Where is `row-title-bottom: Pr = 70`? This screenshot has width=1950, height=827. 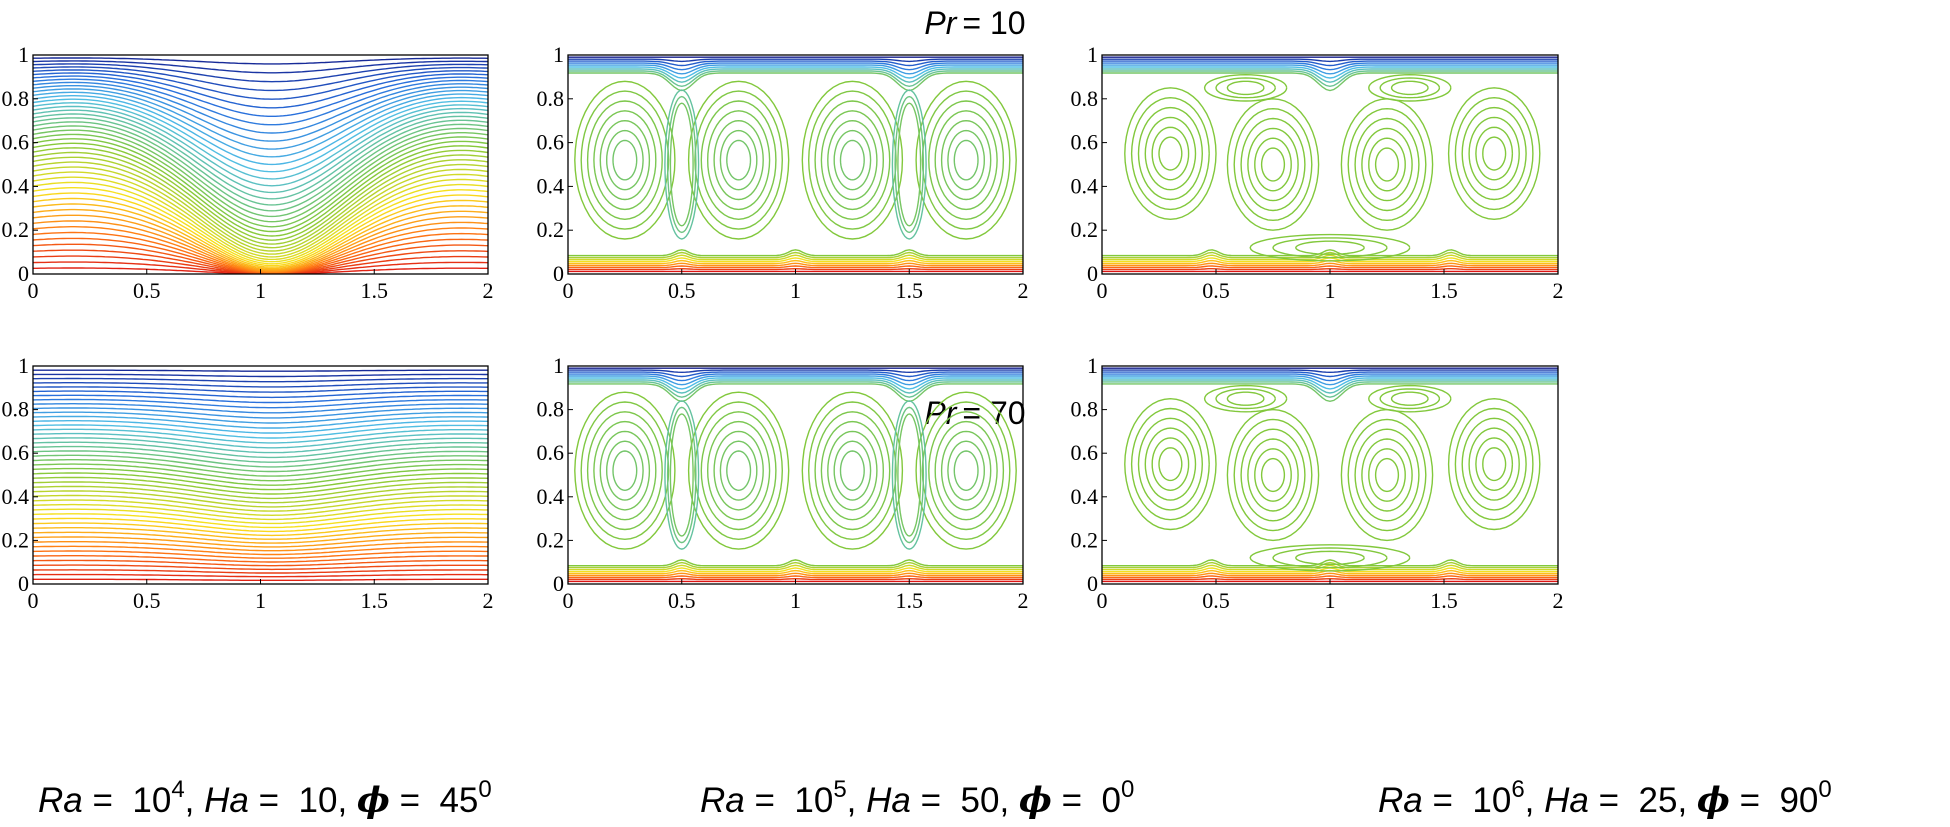
row-title-bottom: Pr = 70 is located at coordinates (974, 413).